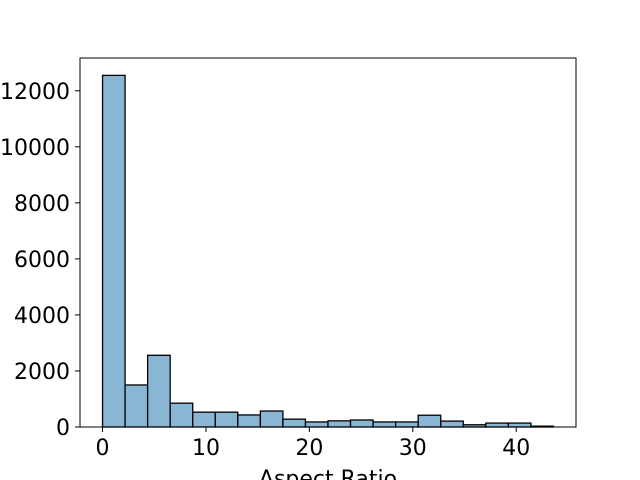 This screenshot has width=640, height=480. I want to click on x-axis-label: Aspect Ratio, so click(328, 473).